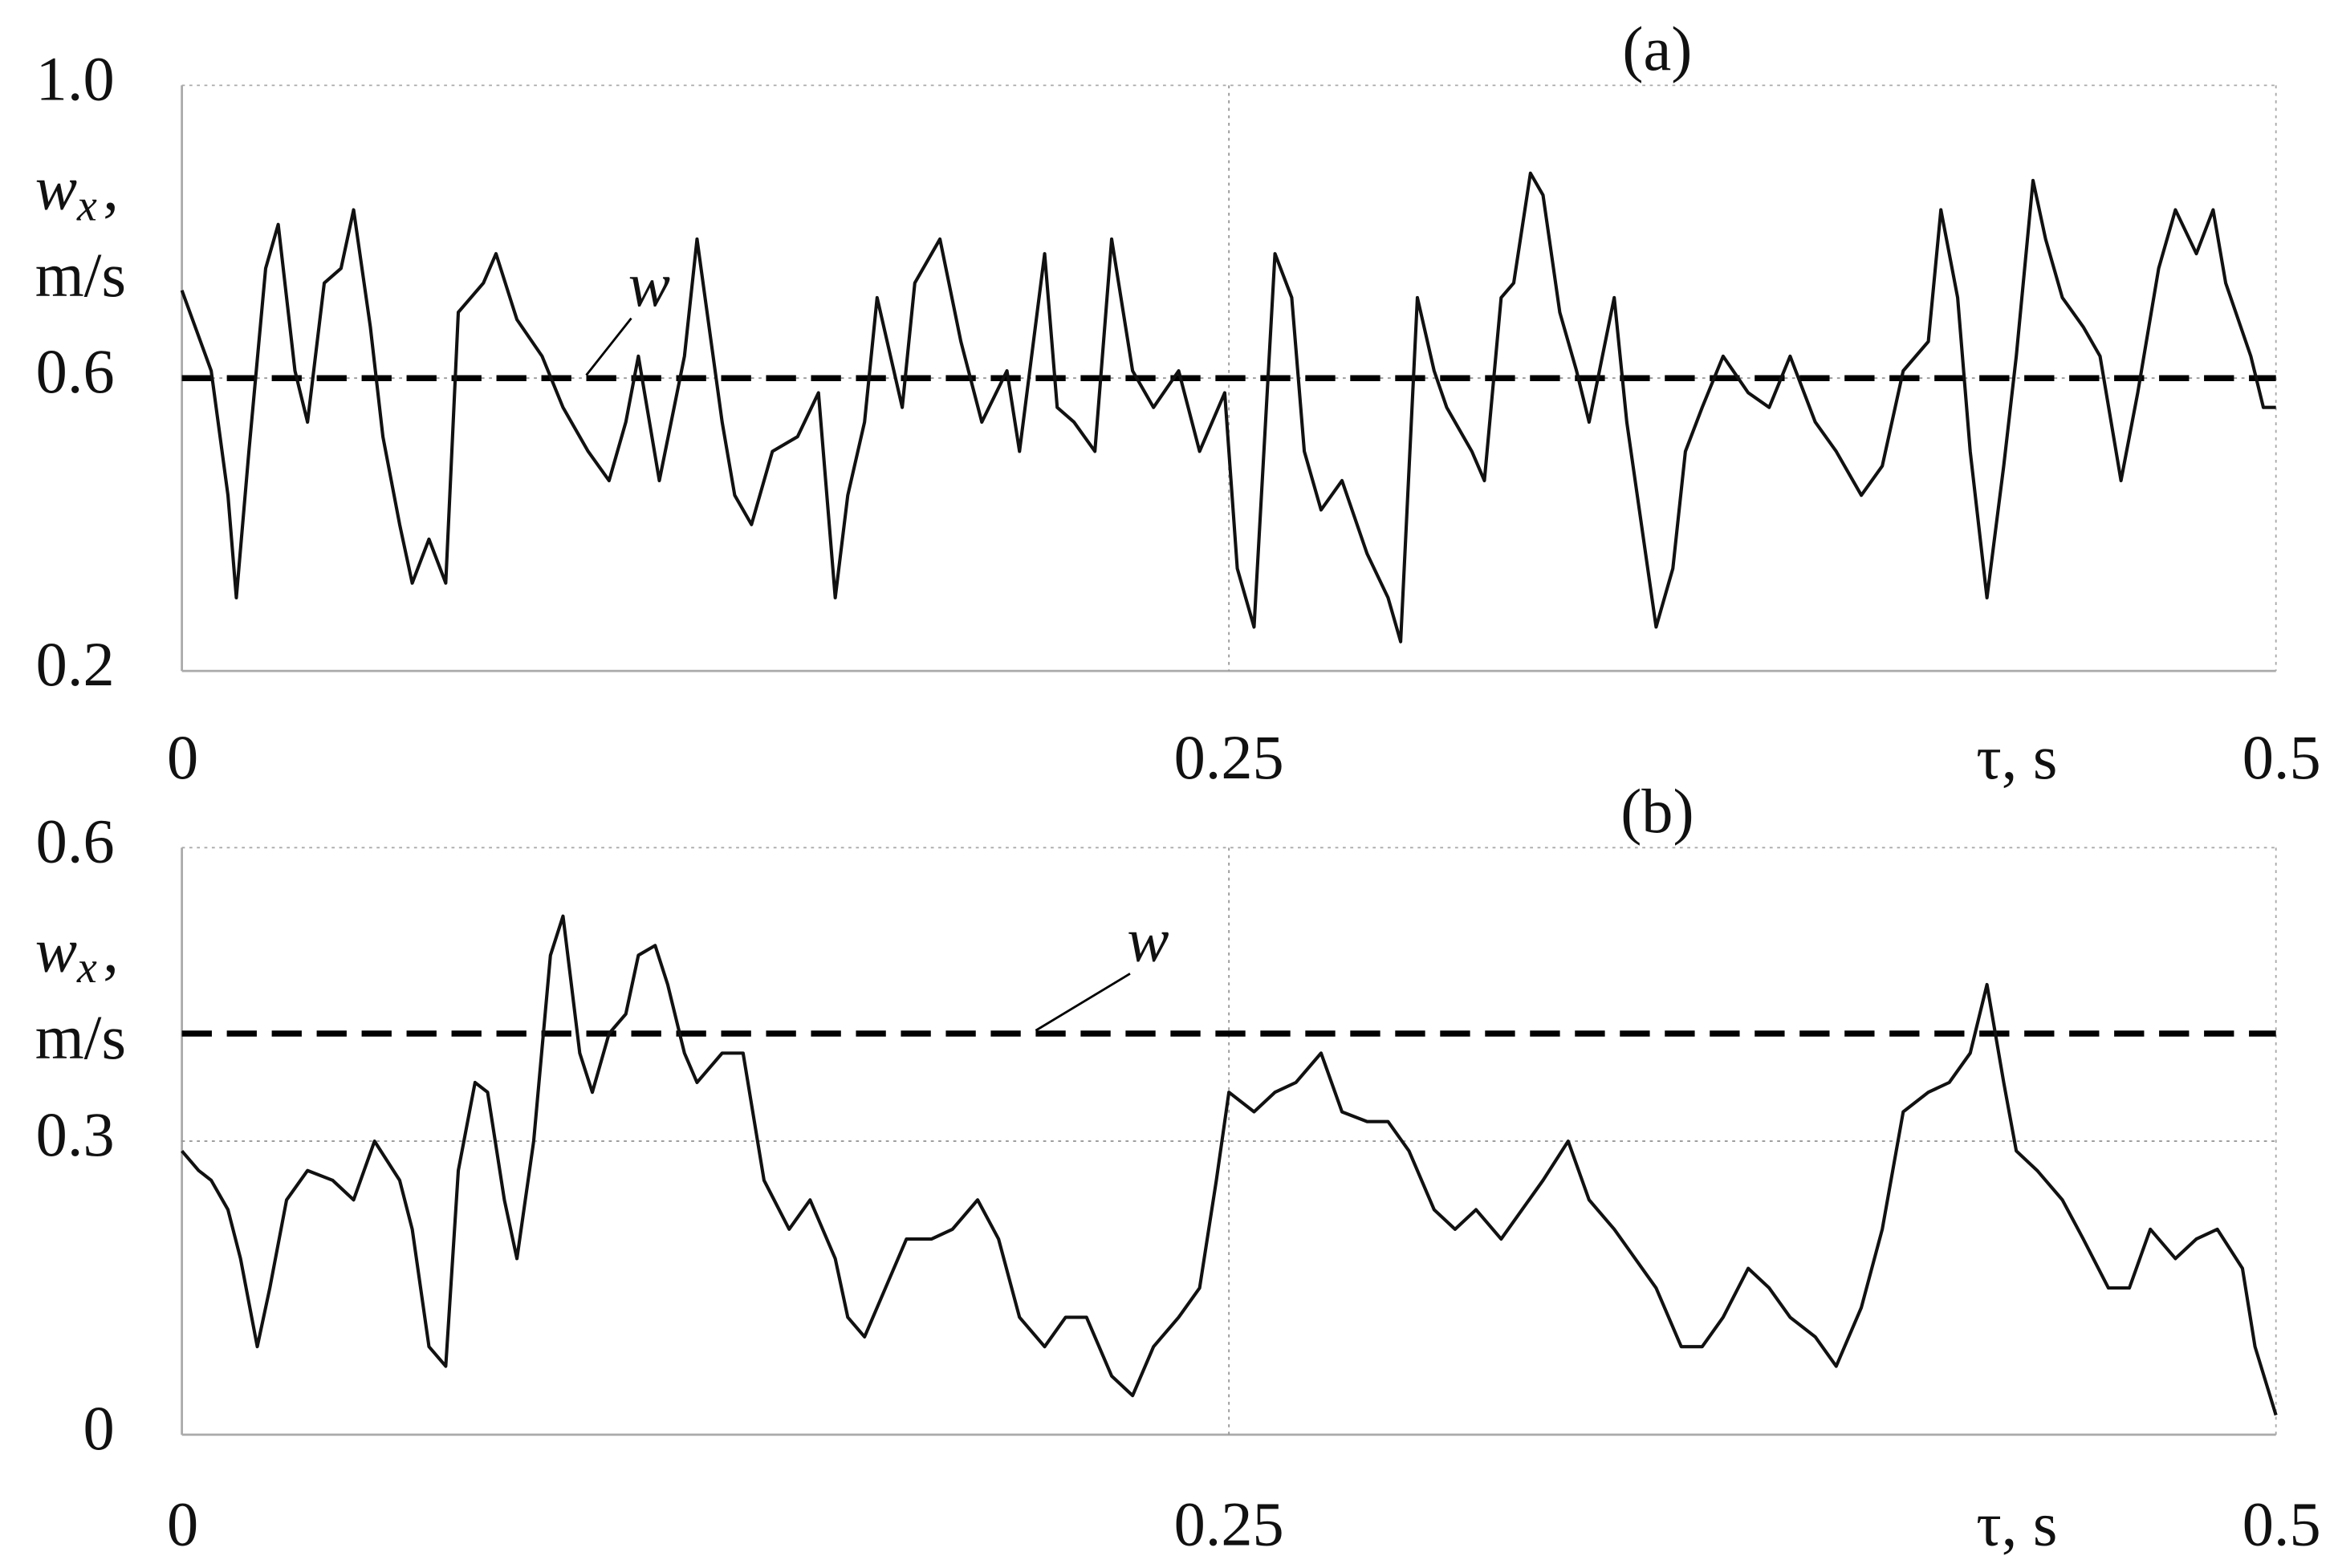  What do you see at coordinates (75, 1134) in the screenshot?
I see `y-tick-label: 0.3` at bounding box center [75, 1134].